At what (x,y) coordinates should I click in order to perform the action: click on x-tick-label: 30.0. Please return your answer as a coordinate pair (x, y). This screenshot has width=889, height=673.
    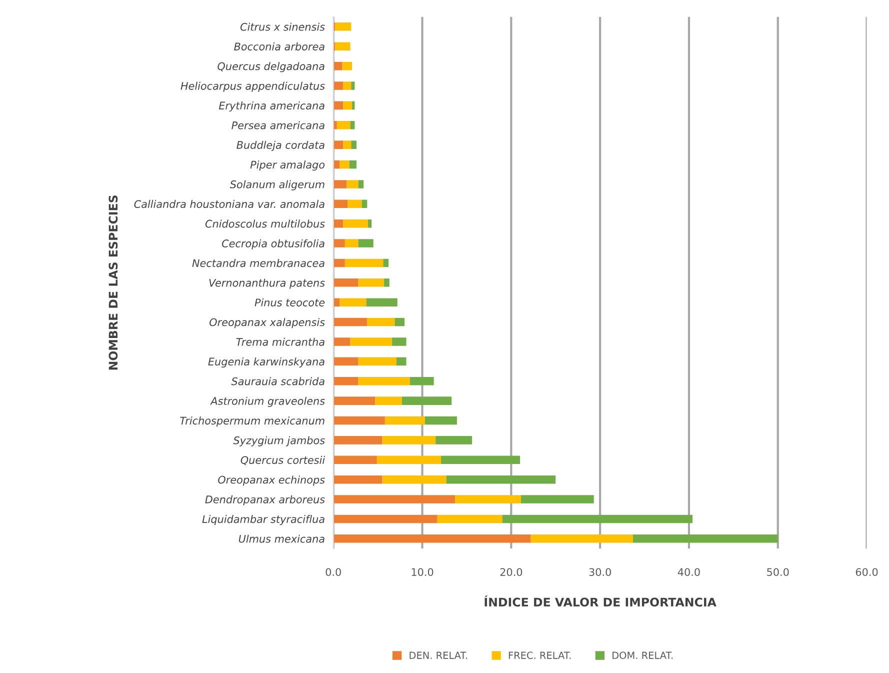
    Looking at the image, I should click on (600, 572).